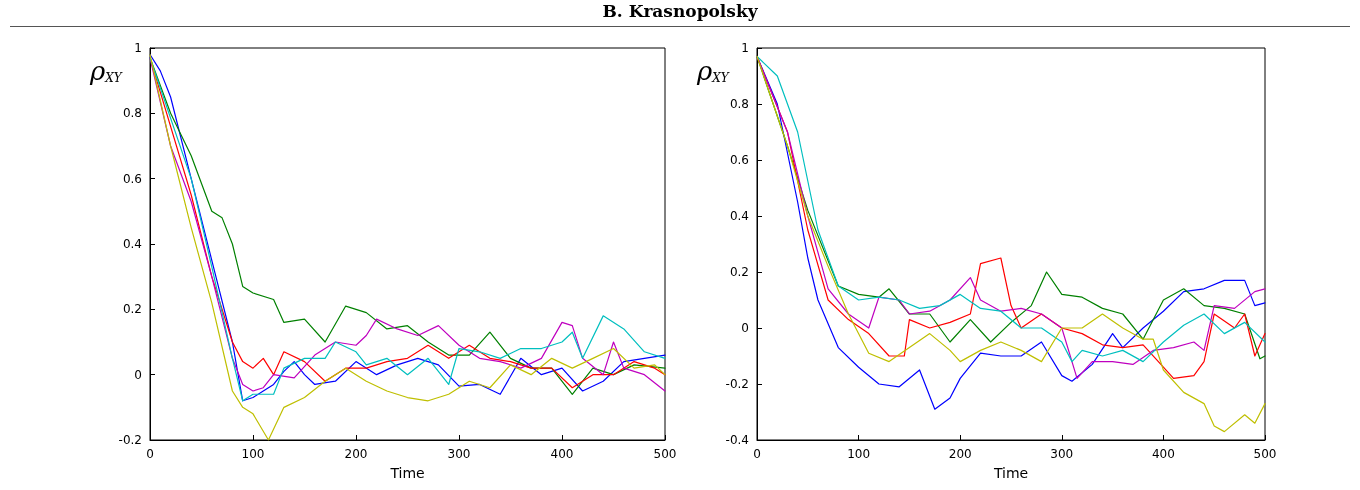  I want to click on chart-title: B. Krasnopolsky, so click(680, 11).